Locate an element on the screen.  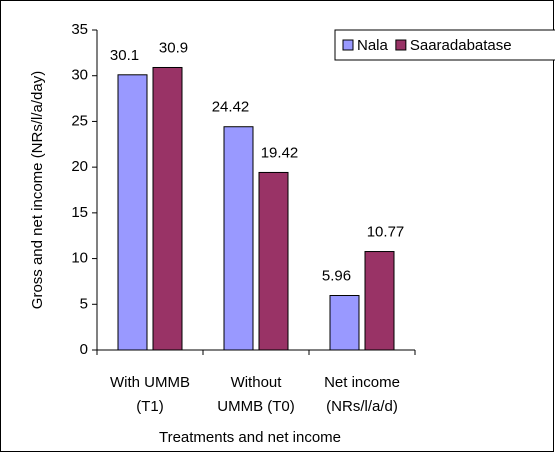
y-tick-label: 10 is located at coordinates (79, 258).